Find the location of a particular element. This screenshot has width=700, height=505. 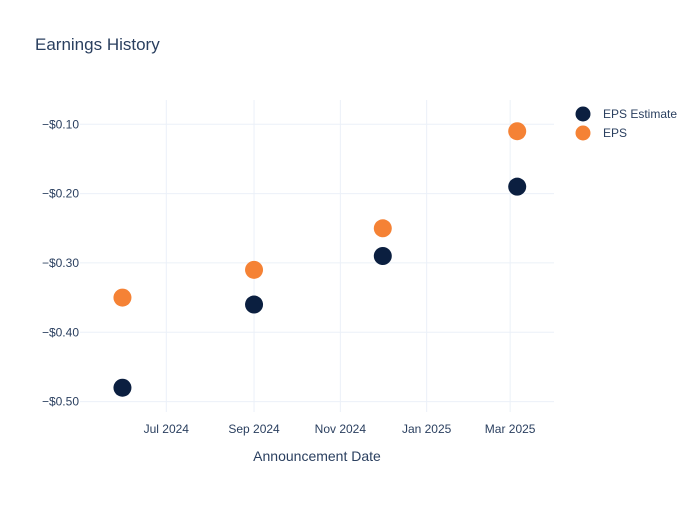

y-tick-label: −$0.20 is located at coordinates (60, 194).